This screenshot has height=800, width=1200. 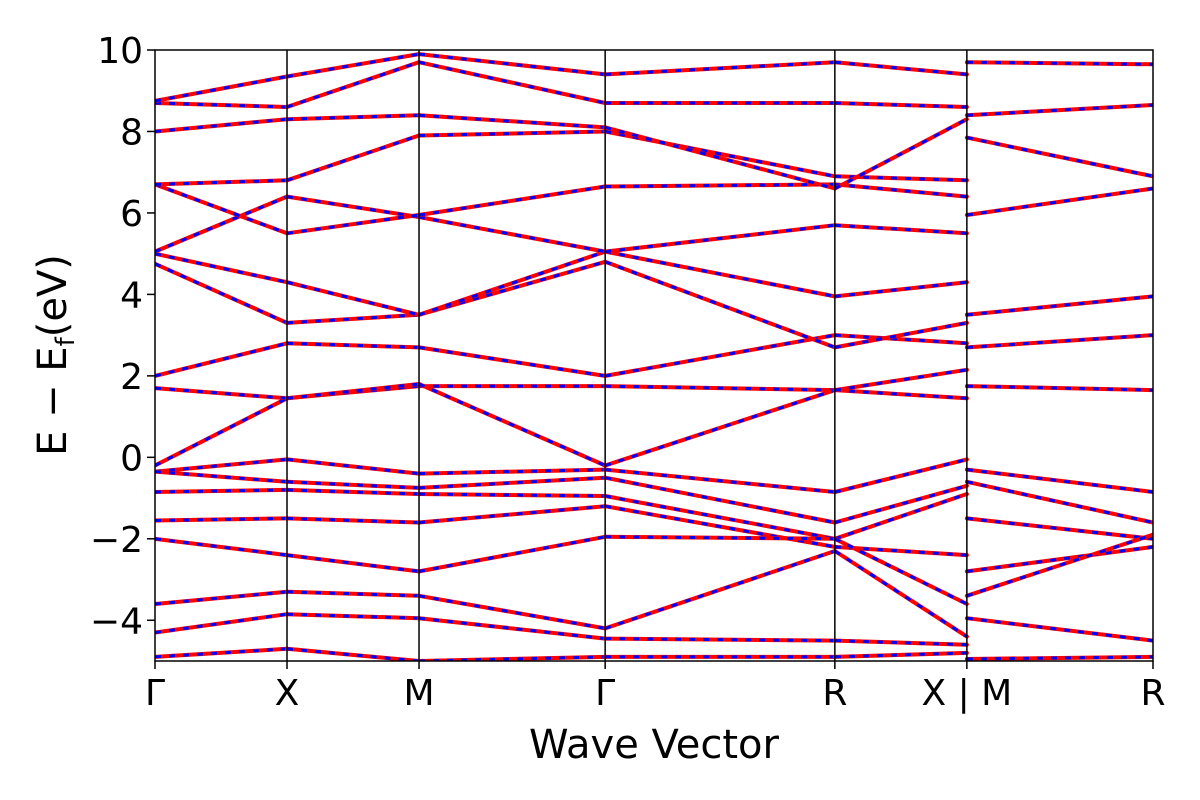 What do you see at coordinates (900, 289) in the screenshot?
I see `band-13-segment-5-solid` at bounding box center [900, 289].